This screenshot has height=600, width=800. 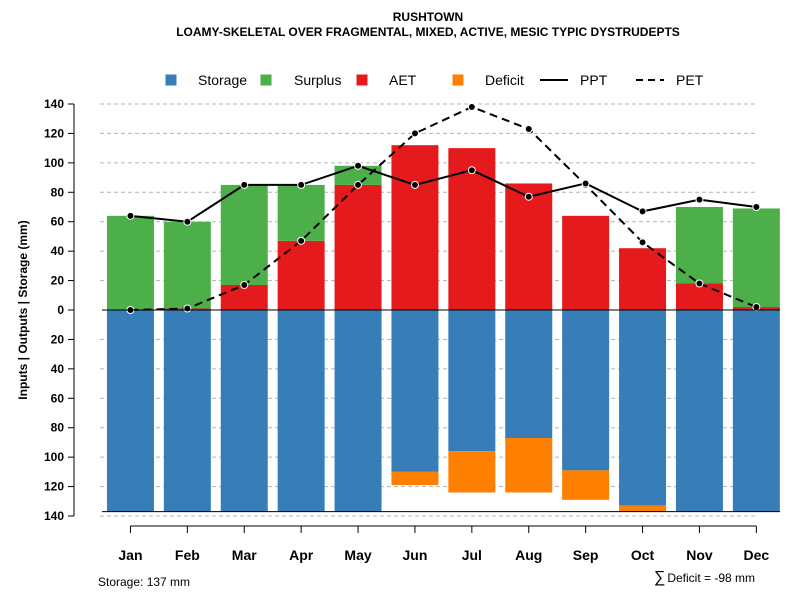 I want to click on x-tick-label: Mar, so click(x=244, y=555).